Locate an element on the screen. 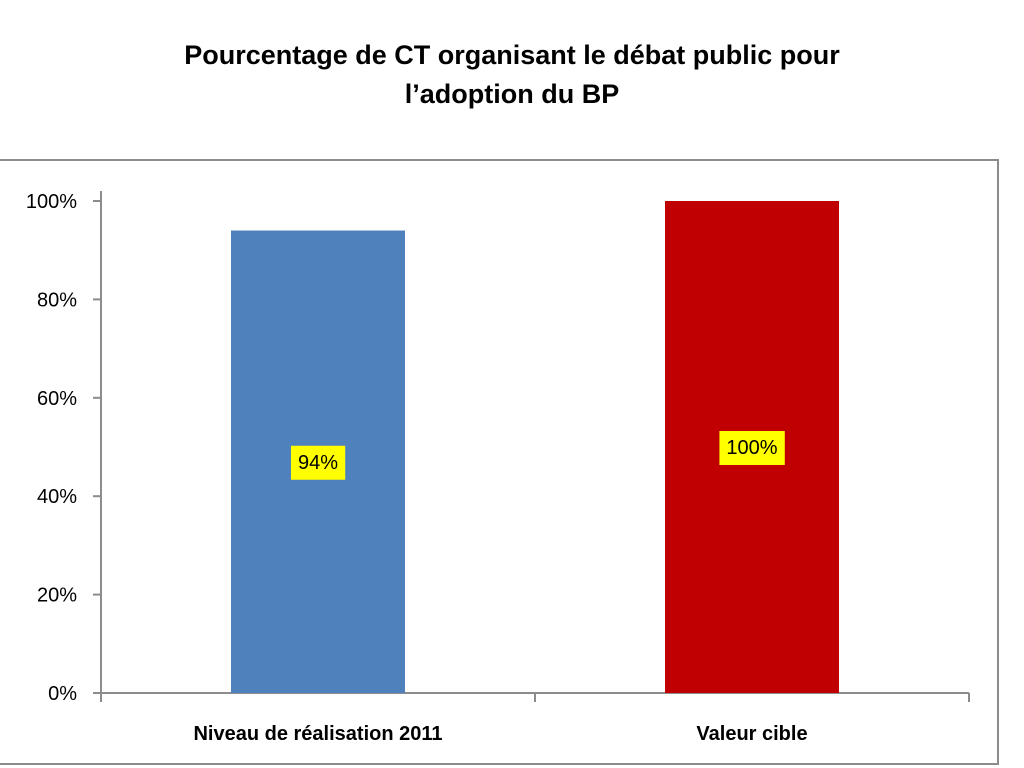  chart-title-line-2: l’adoption du BP is located at coordinates (512, 94).